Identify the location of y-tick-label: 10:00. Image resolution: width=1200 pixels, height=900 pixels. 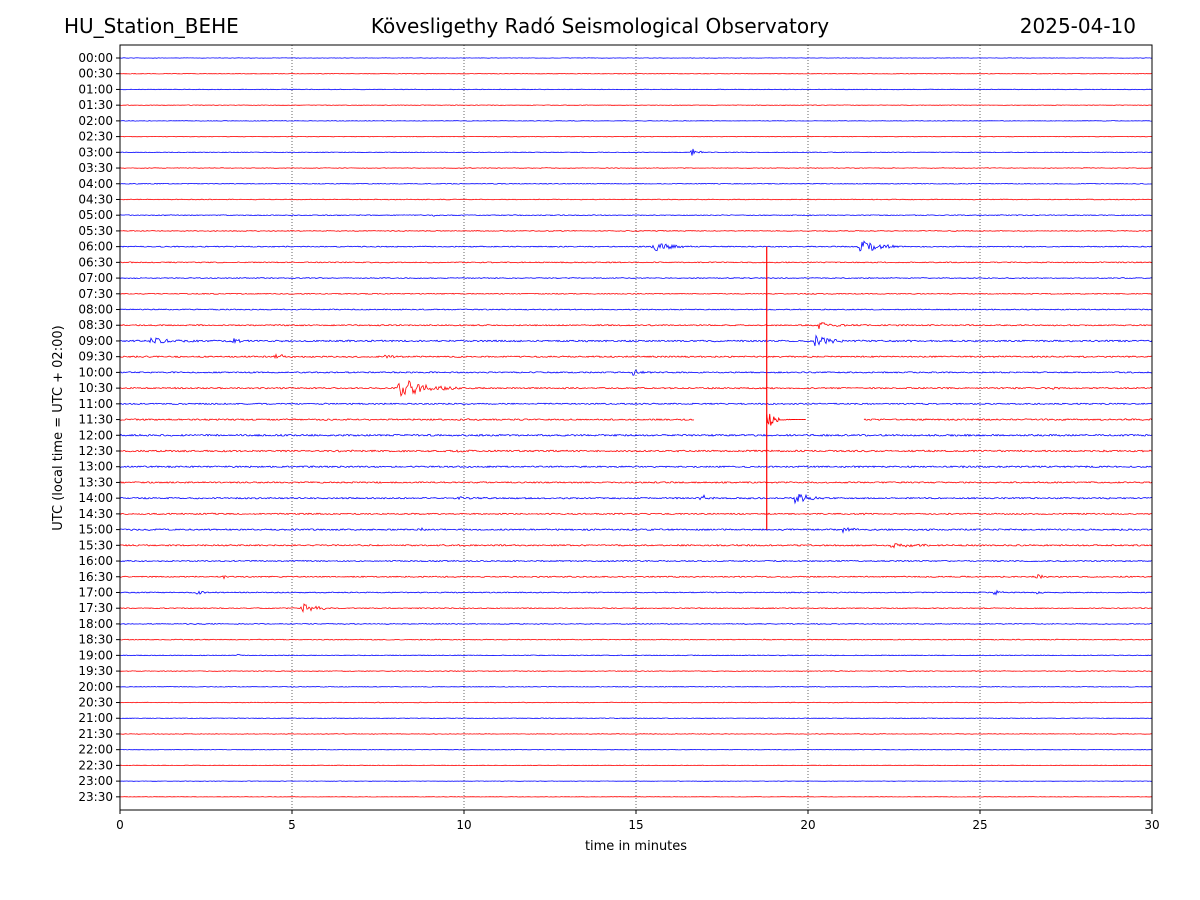
(95, 372).